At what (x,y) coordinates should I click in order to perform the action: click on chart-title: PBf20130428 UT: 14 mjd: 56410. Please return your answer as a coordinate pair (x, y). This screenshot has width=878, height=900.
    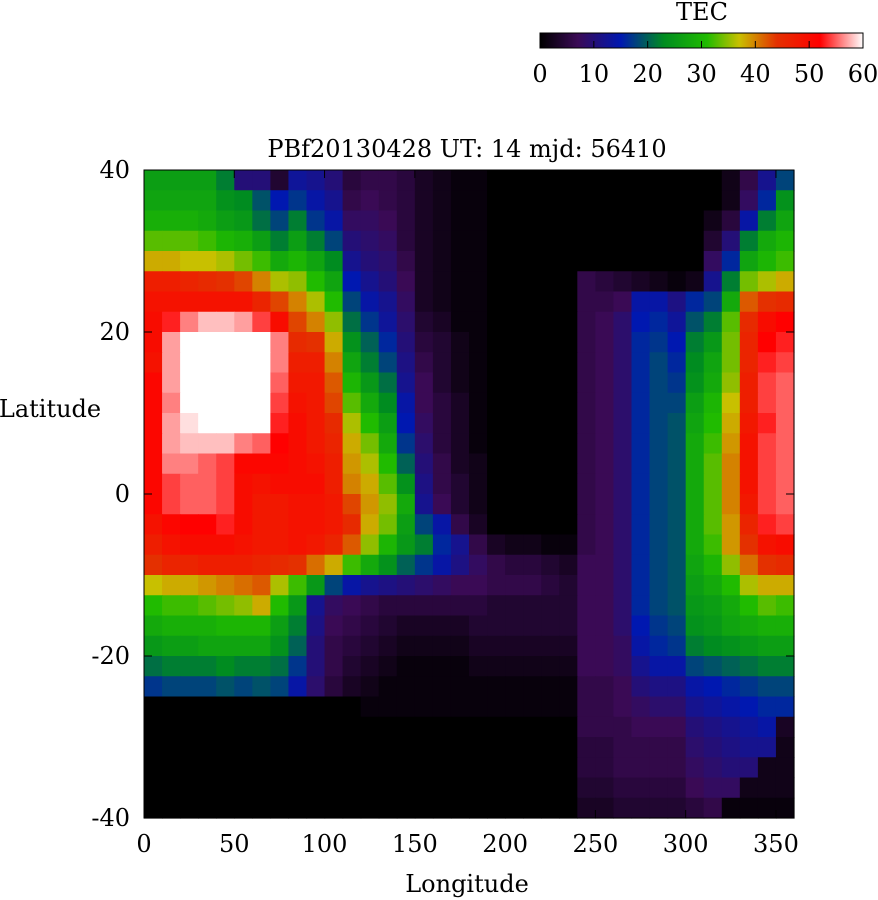
    Looking at the image, I should click on (466, 149).